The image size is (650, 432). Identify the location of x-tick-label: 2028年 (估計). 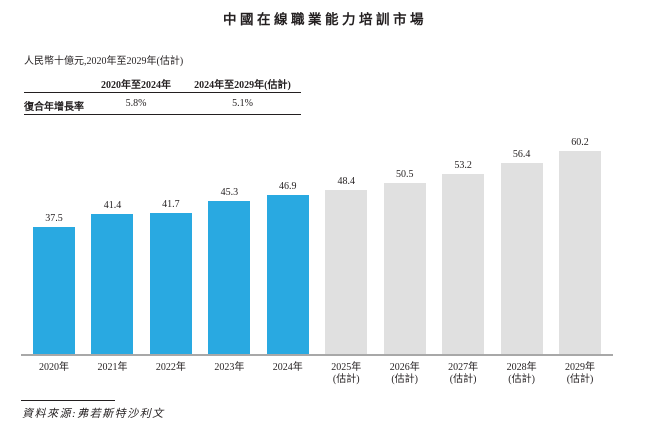
(521, 373).